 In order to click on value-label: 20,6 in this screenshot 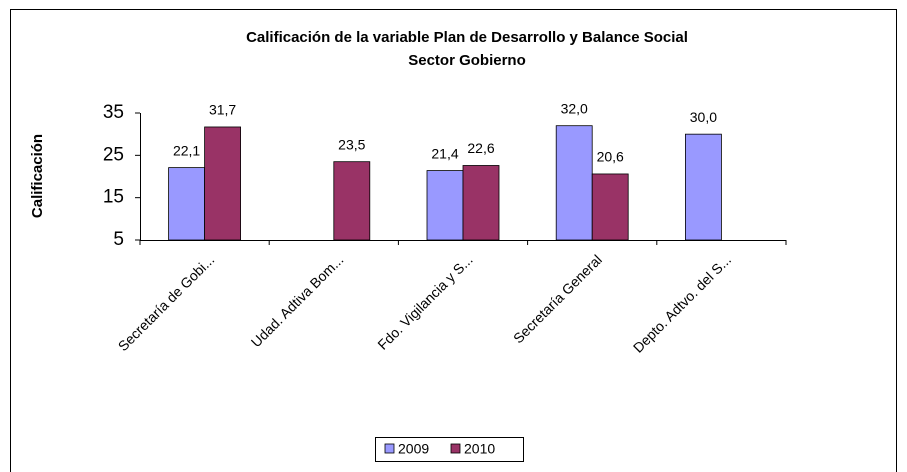, I will do `click(610, 157)`.